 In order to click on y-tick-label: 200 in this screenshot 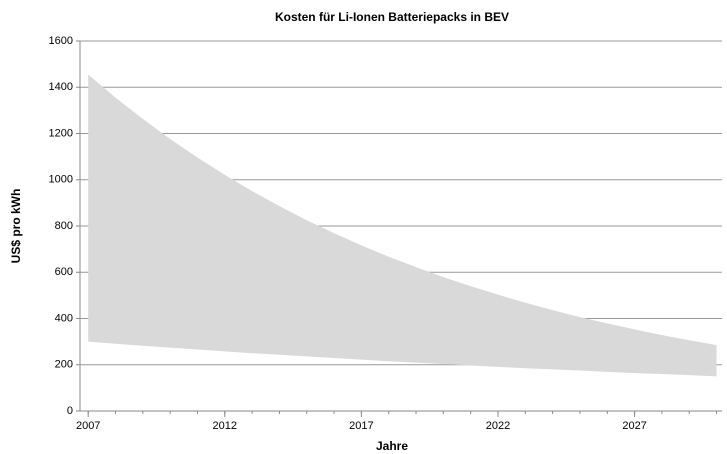, I will do `click(64, 365)`.